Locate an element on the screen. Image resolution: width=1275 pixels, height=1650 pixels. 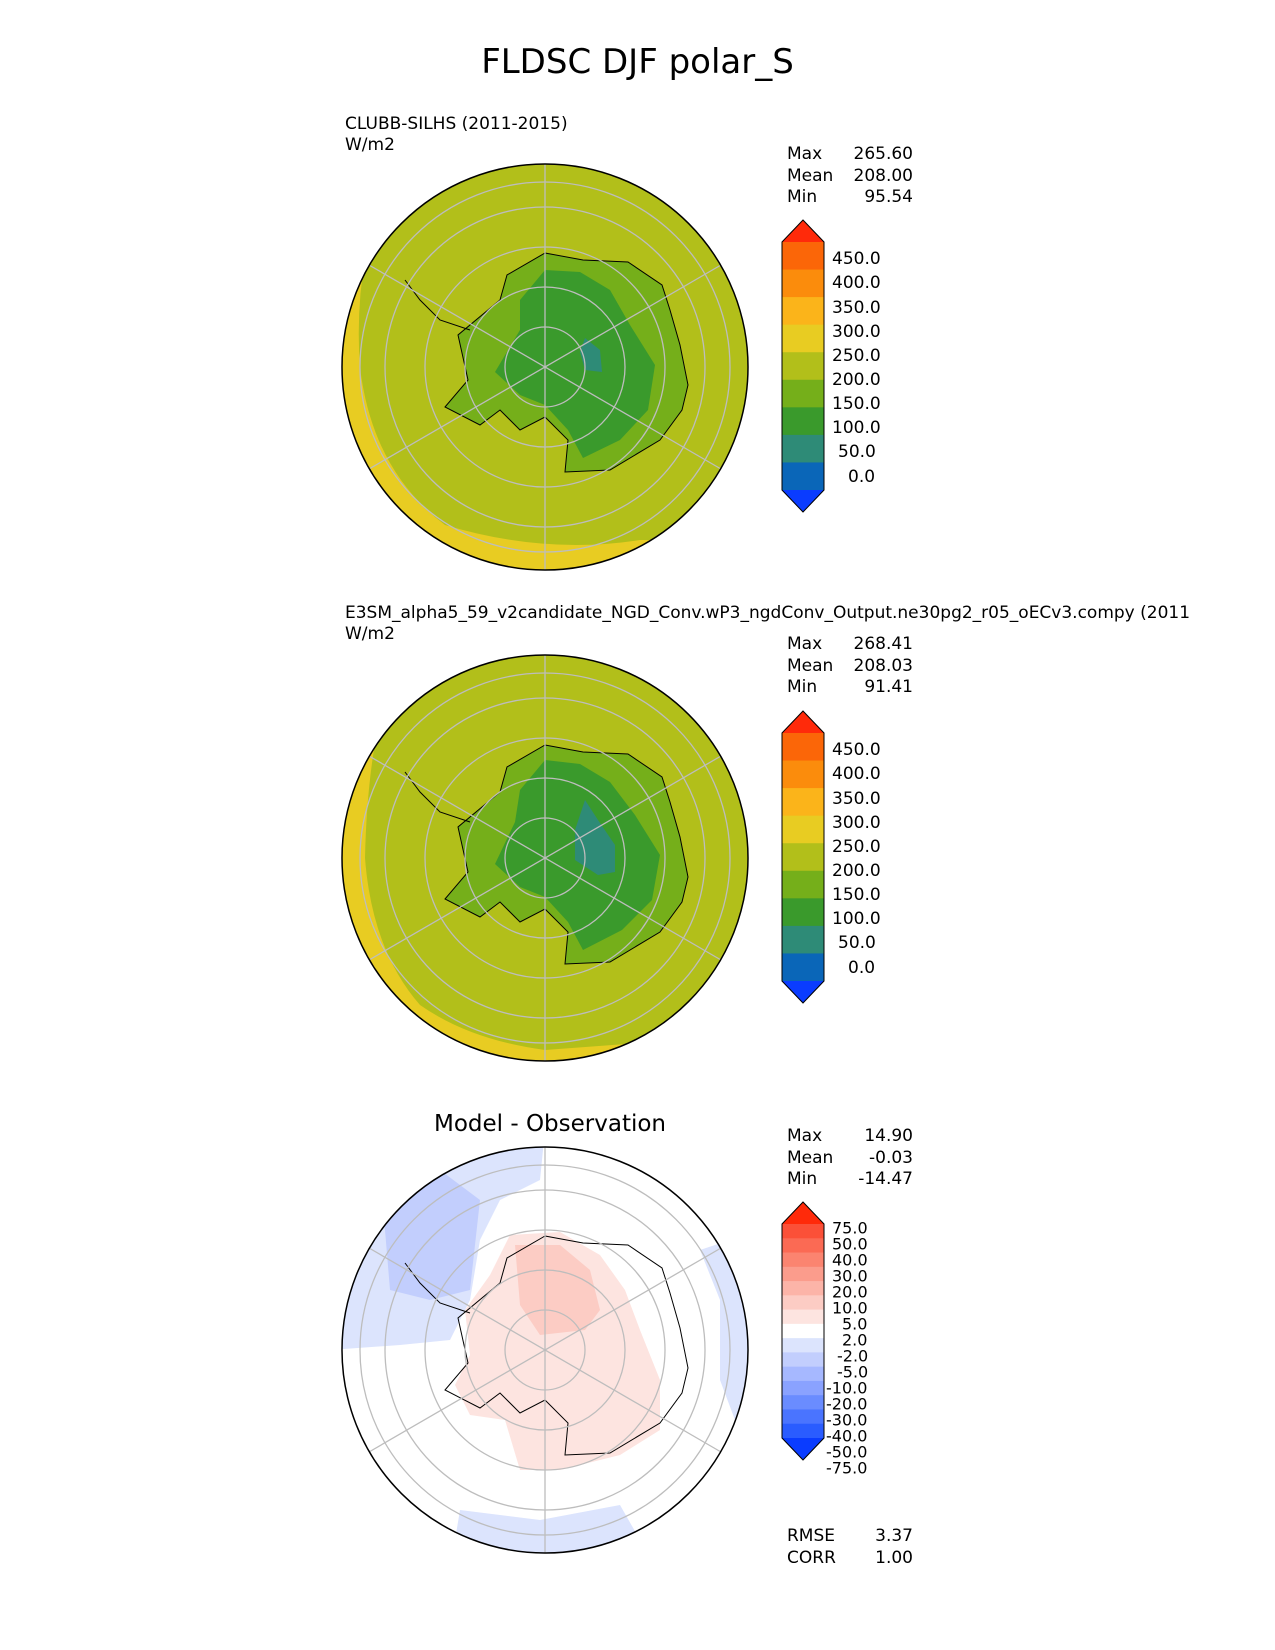
colorbar-tick: -75.0 is located at coordinates (847, 1468).